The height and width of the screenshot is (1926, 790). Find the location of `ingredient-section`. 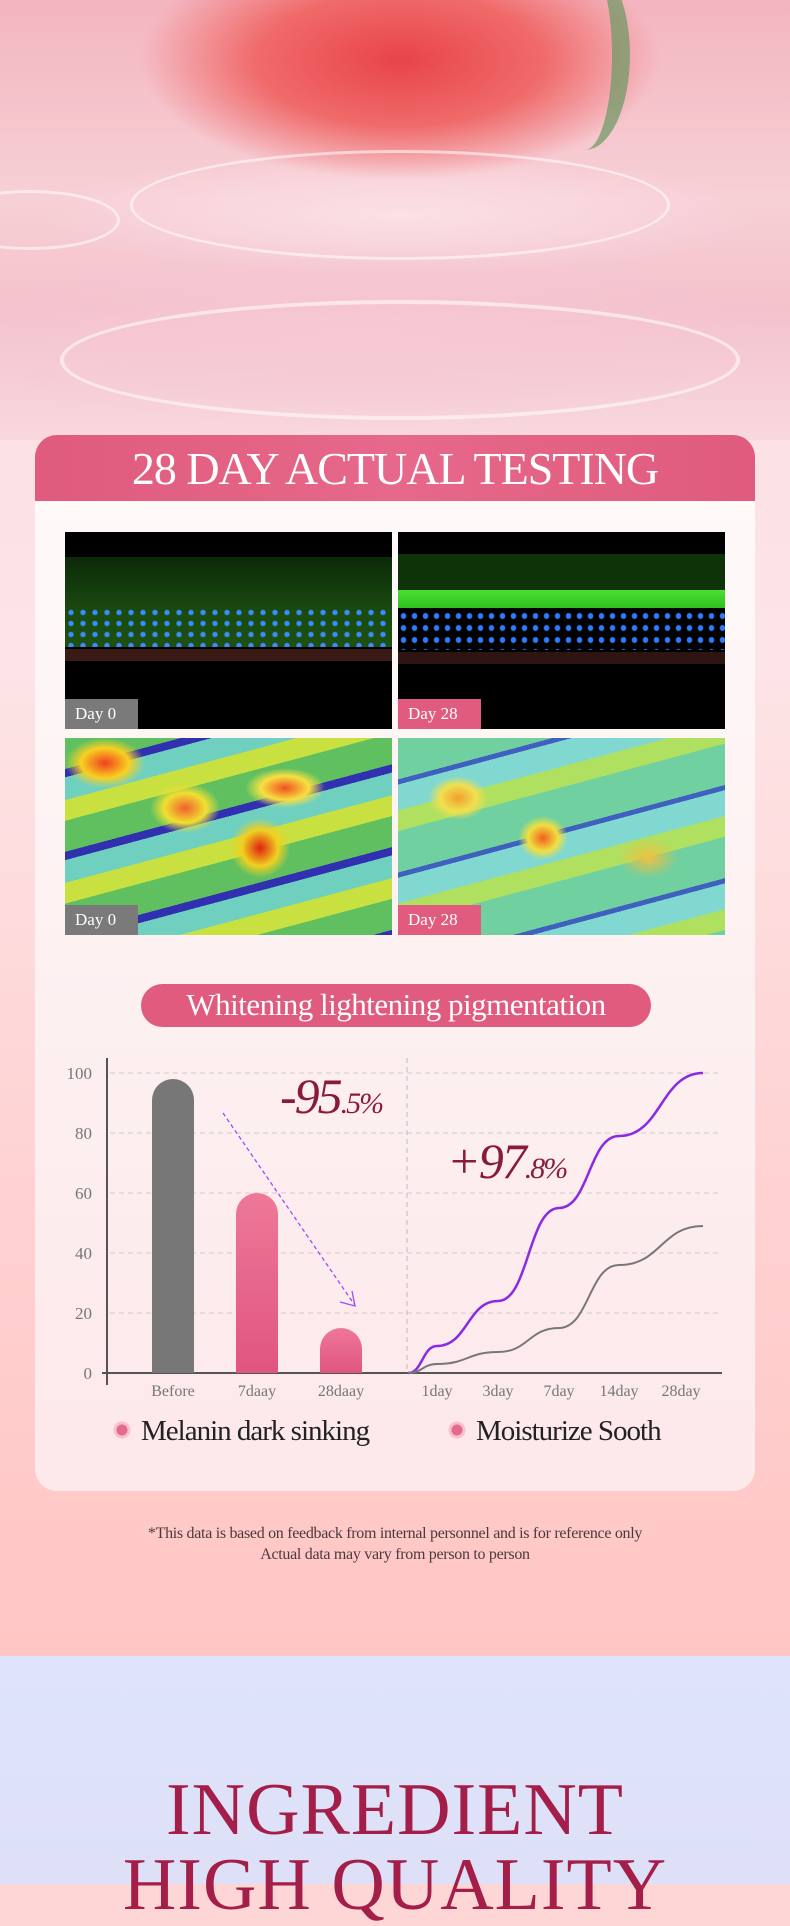

ingredient-section is located at coordinates (395, 1770).